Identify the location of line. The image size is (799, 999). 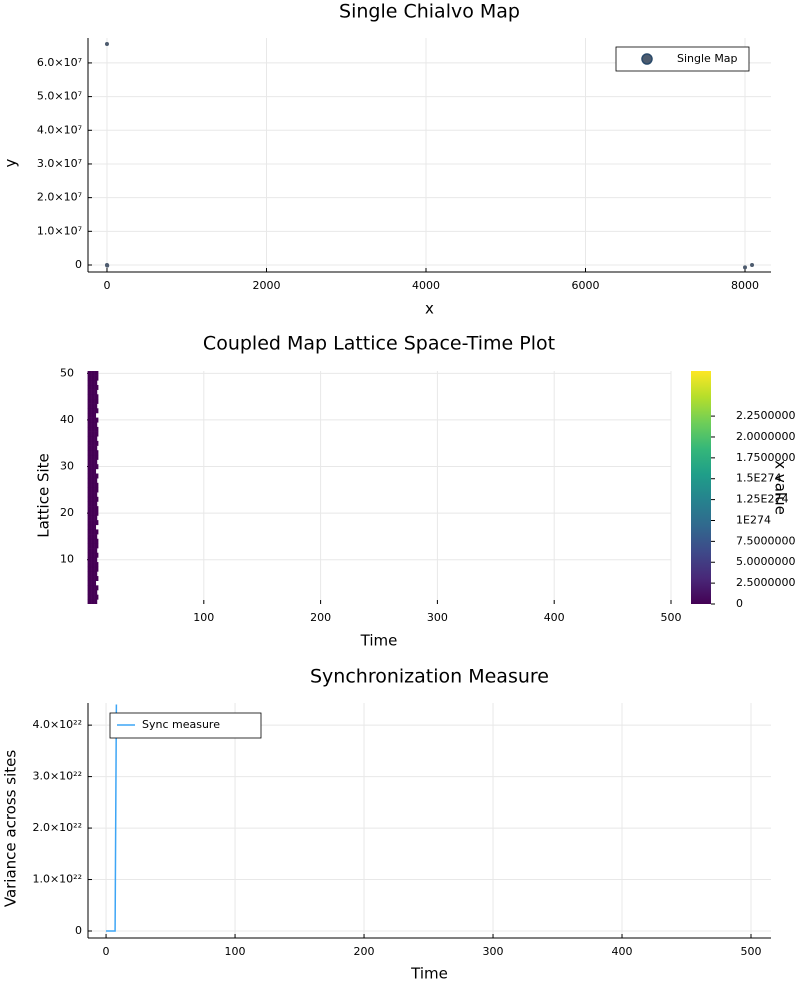
(112, 818).